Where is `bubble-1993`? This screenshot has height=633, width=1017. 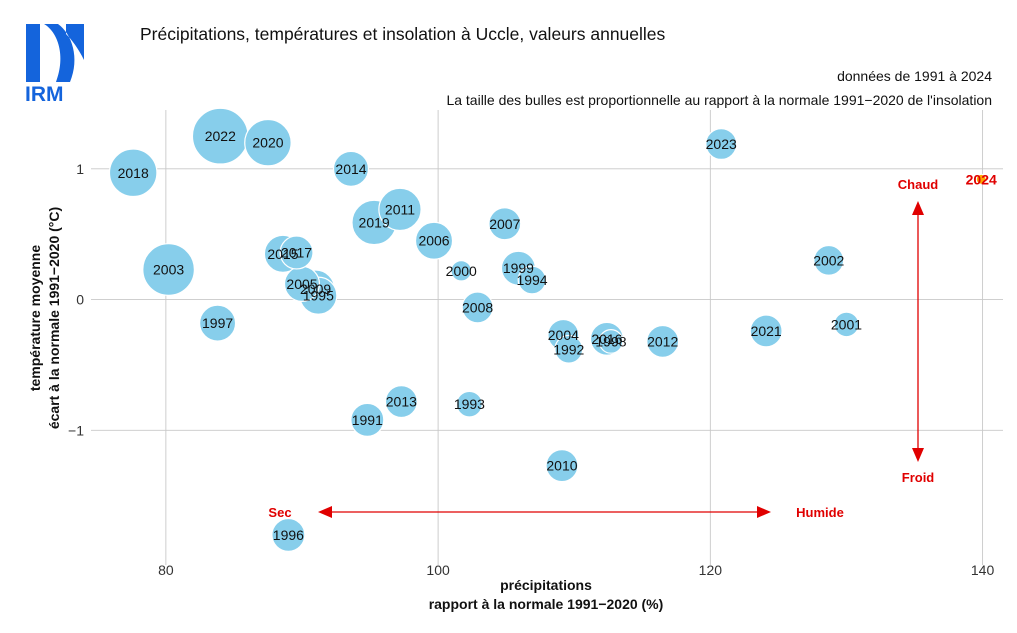
bubble-1993 is located at coordinates (469, 404).